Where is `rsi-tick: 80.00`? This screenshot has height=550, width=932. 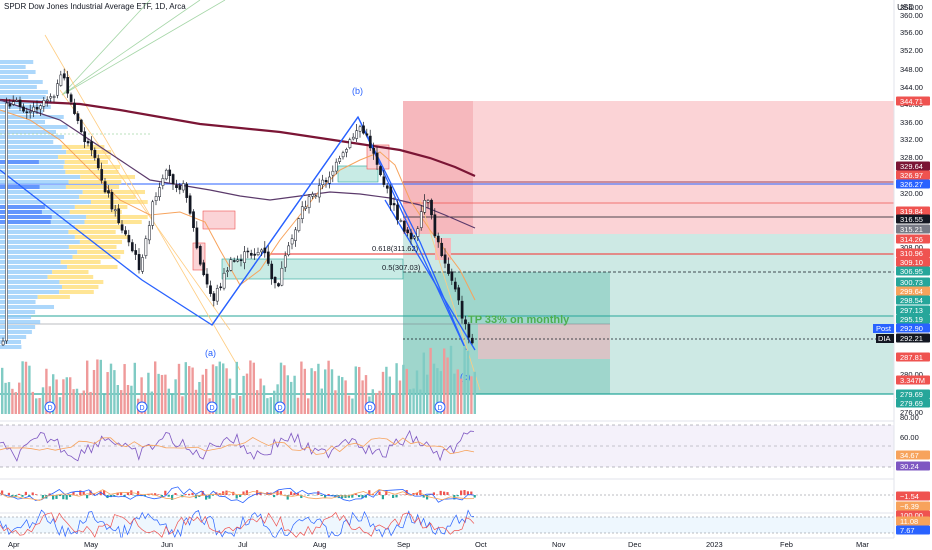
rsi-tick: 80.00 is located at coordinates (909, 417).